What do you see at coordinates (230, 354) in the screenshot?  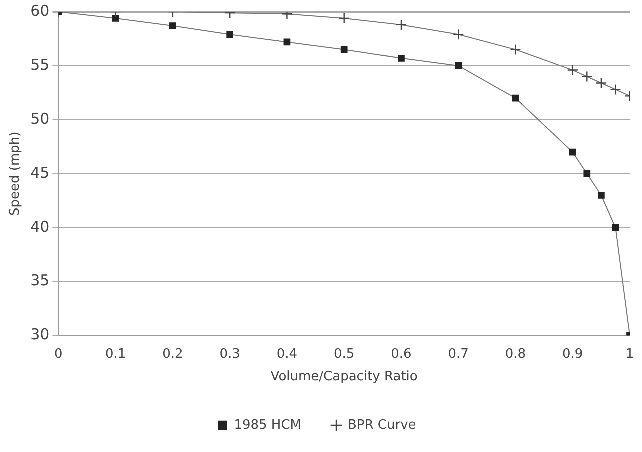 I see `x-tick-label: 0.3` at bounding box center [230, 354].